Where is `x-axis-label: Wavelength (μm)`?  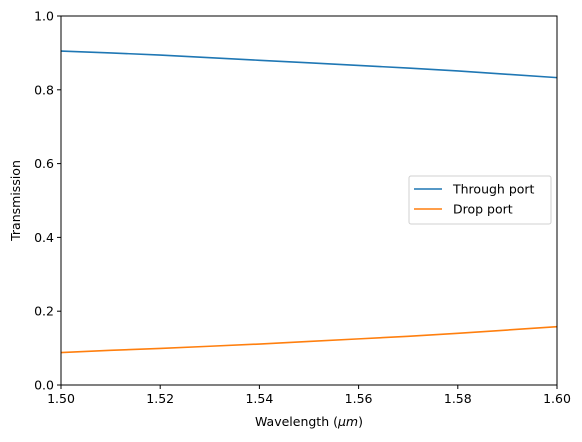 x-axis-label: Wavelength (μm) is located at coordinates (309, 421).